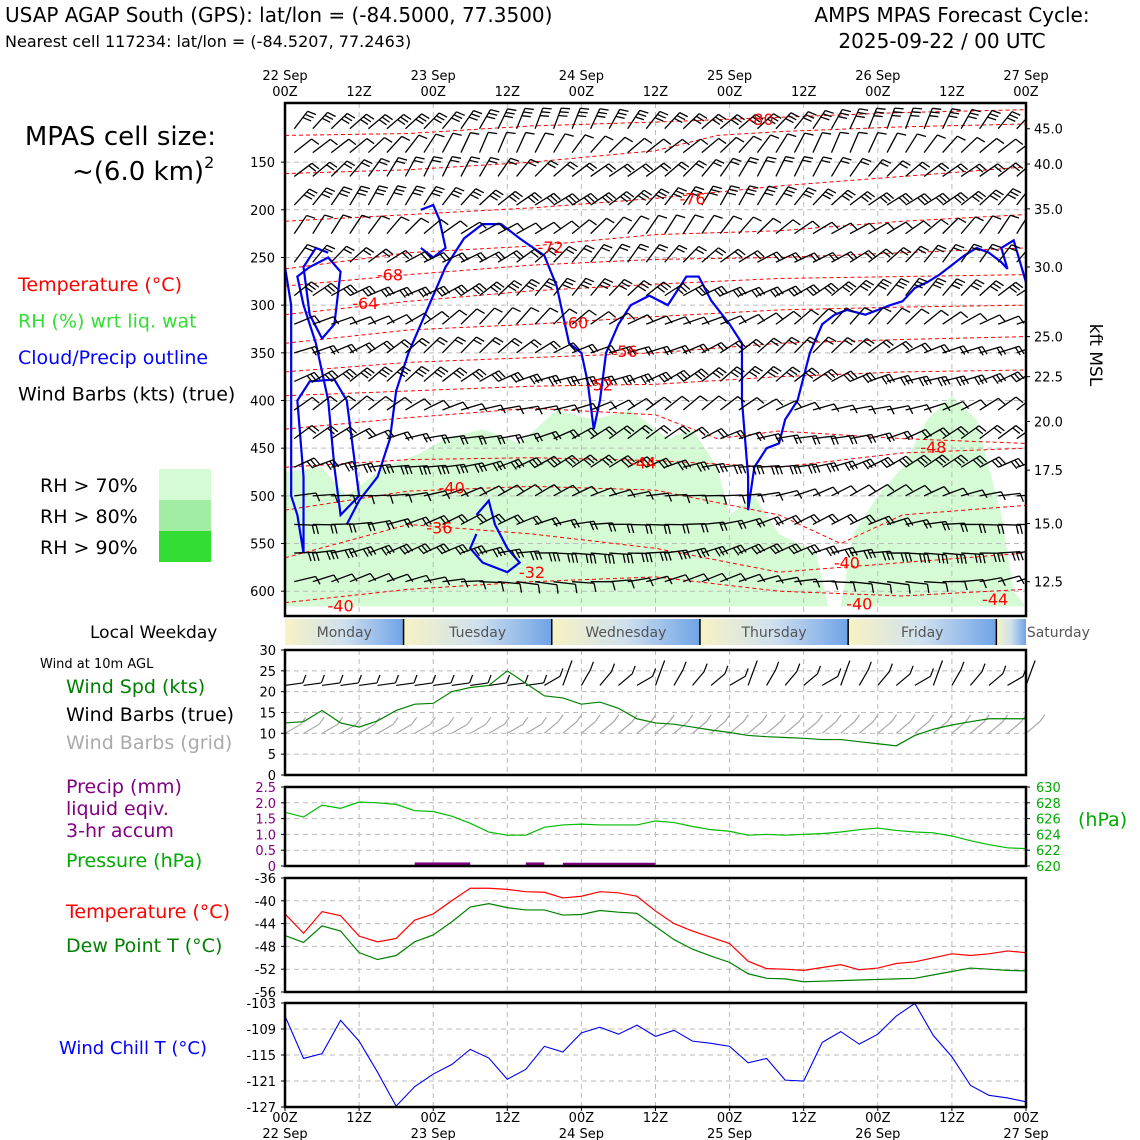  Describe the element at coordinates (138, 172) in the screenshot. I see `cell-size-main: ~(6.0 km)` at that location.